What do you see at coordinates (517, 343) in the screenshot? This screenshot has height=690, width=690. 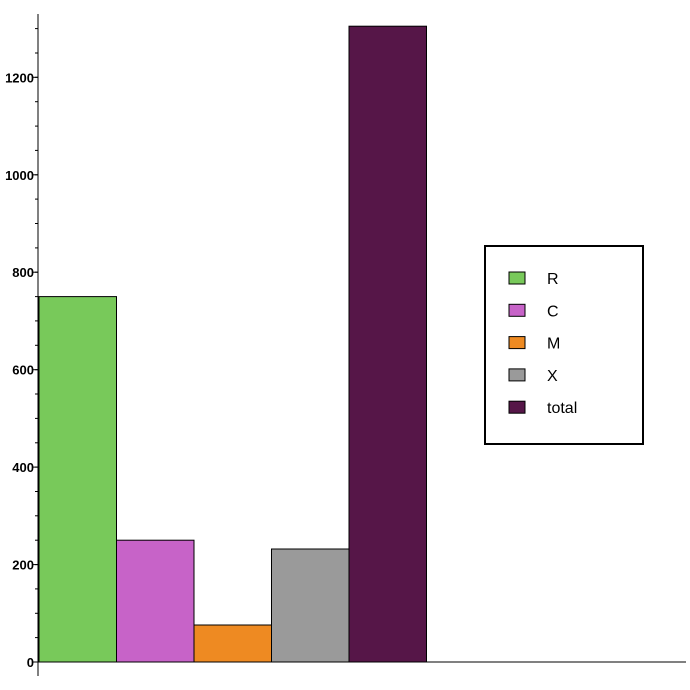 I see `legend-swatch-m` at bounding box center [517, 343].